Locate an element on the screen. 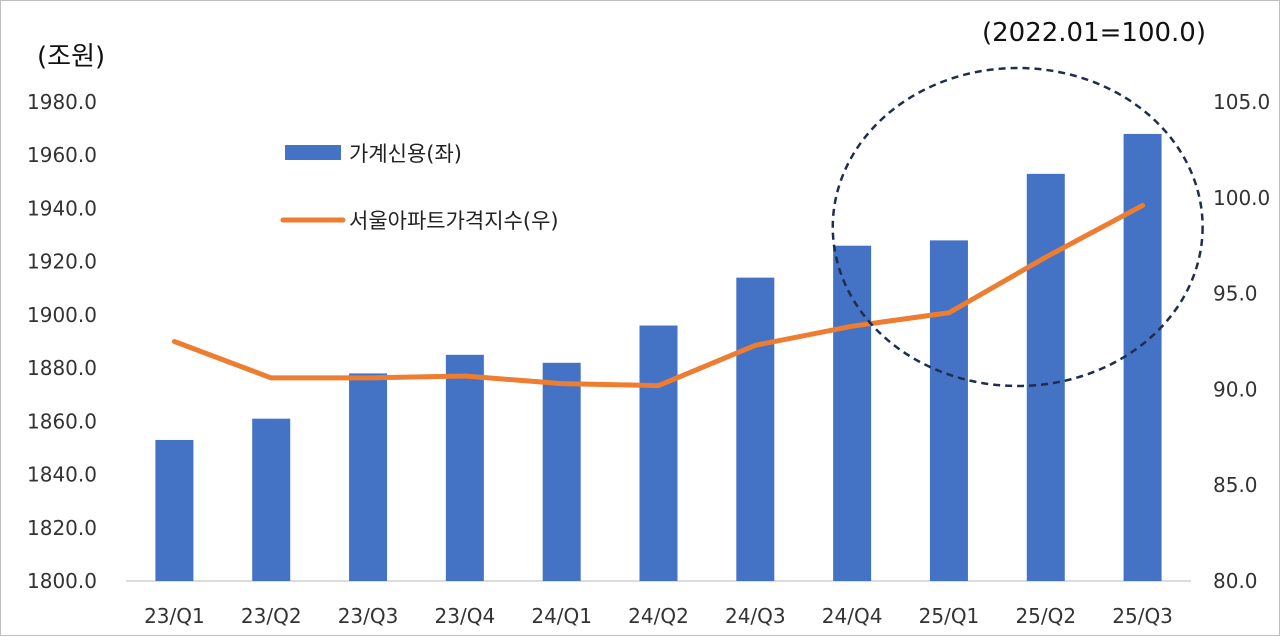  x-tick-label: 23/Q3 is located at coordinates (368, 616).